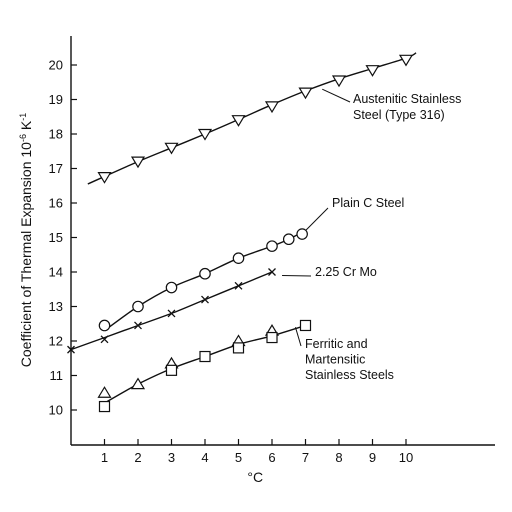 This screenshot has width=512, height=512. What do you see at coordinates (255, 477) in the screenshot?
I see `x-axis-title: °C` at bounding box center [255, 477].